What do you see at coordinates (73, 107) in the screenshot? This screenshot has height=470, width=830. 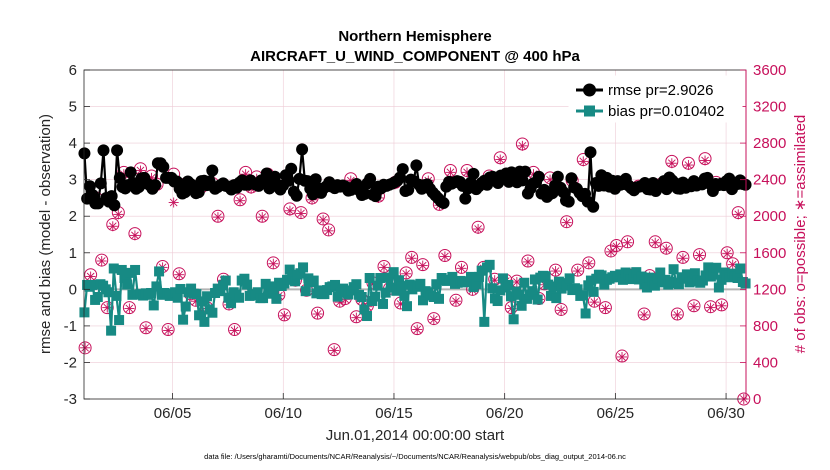 I see `y-tick-label-8: 5` at bounding box center [73, 107].